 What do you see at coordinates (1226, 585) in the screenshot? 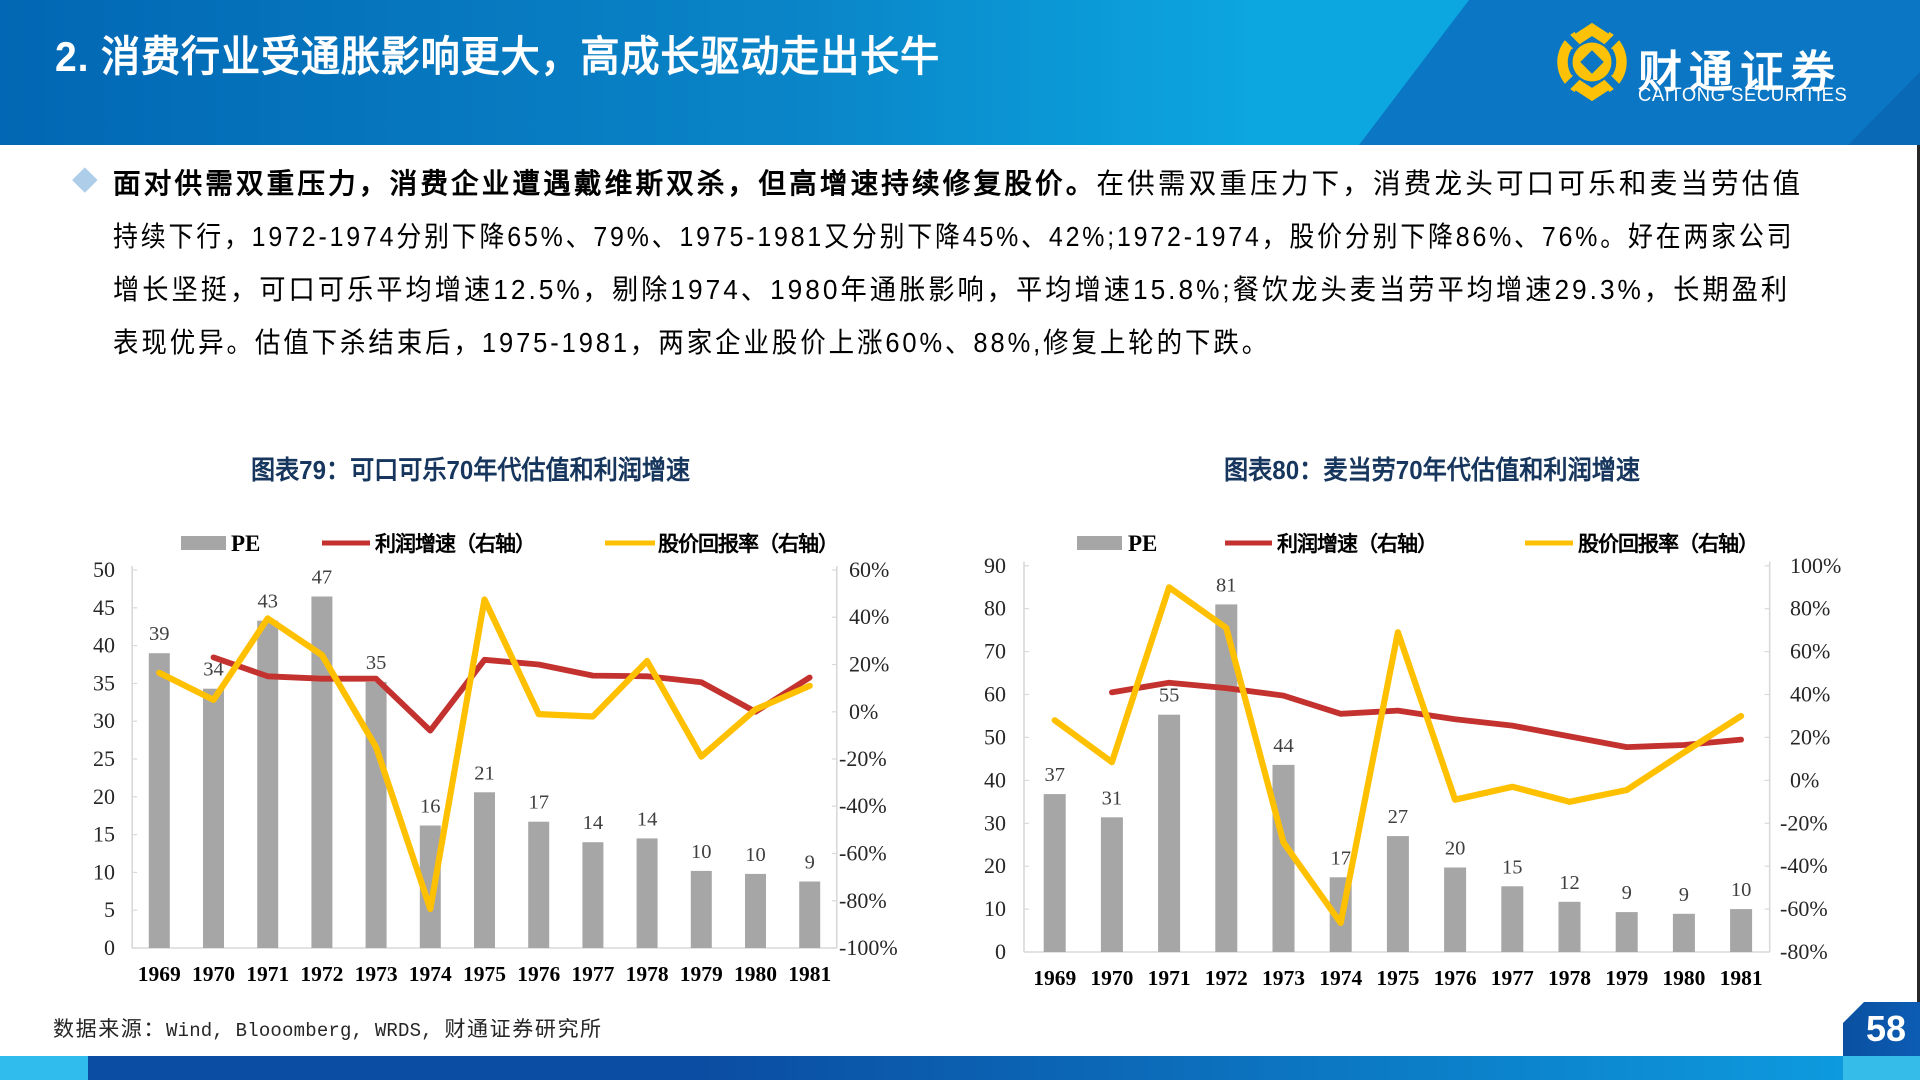
I see `svg-text: 81` at bounding box center [1226, 585].